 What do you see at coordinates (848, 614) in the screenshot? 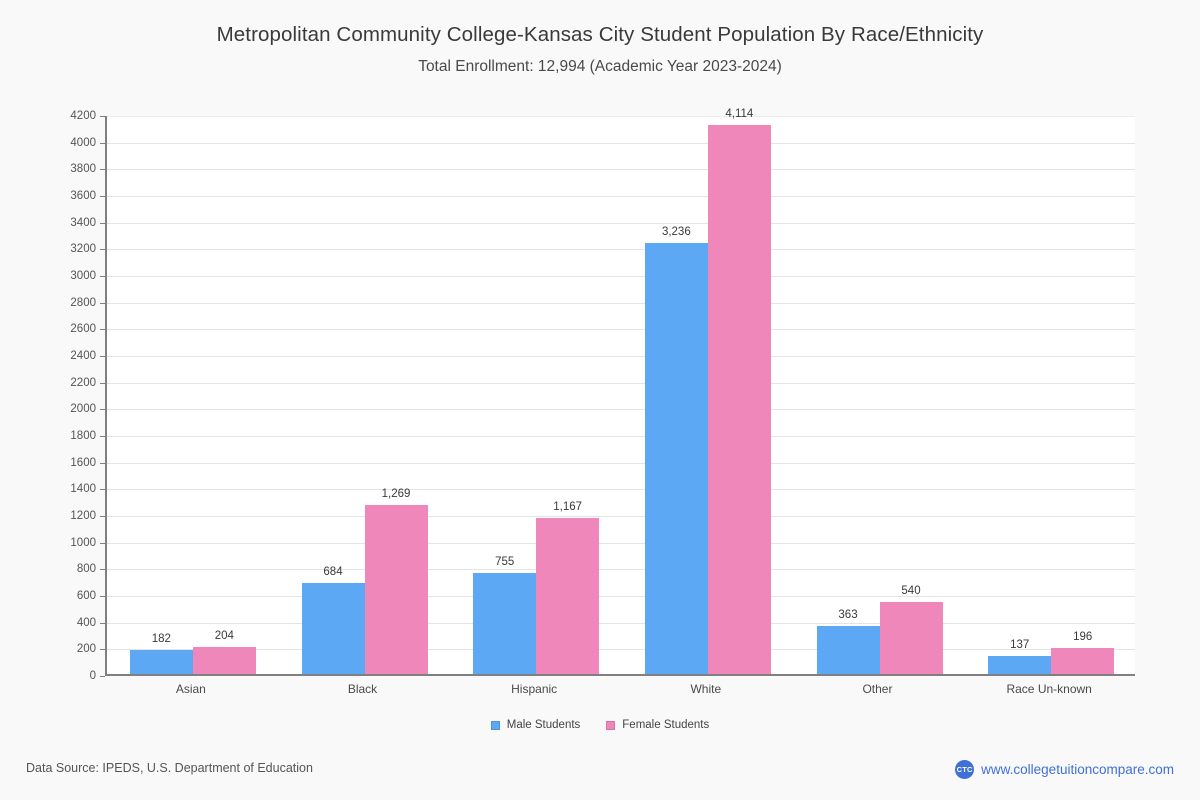
I see `bar-value-label: 363` at bounding box center [848, 614].